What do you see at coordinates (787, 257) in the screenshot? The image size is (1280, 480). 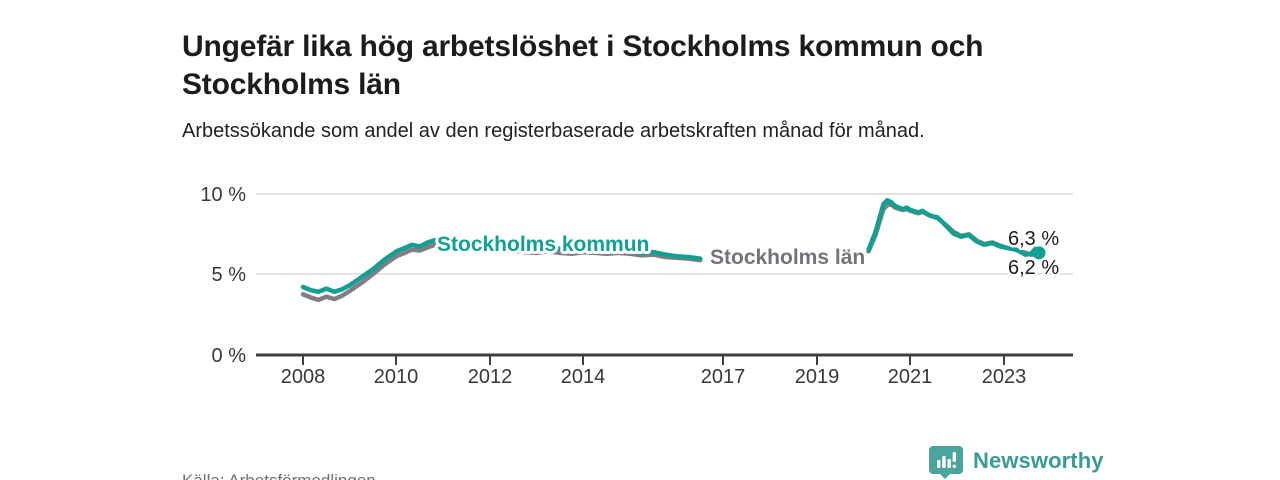 I see `series-label-stockholms-lan: Stockholms län` at bounding box center [787, 257].